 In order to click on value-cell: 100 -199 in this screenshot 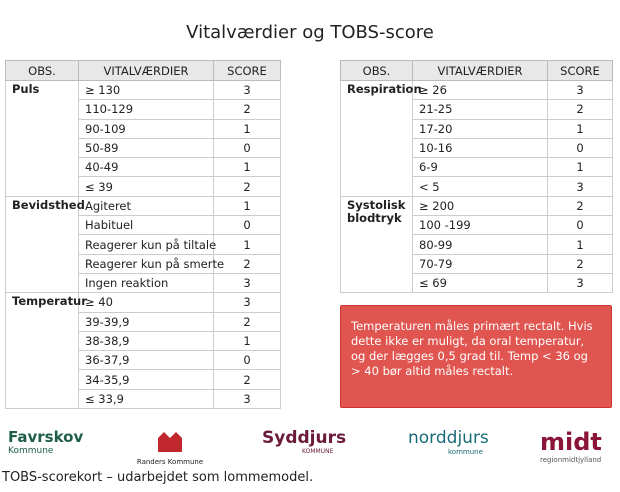, I will do `click(480, 225)`.